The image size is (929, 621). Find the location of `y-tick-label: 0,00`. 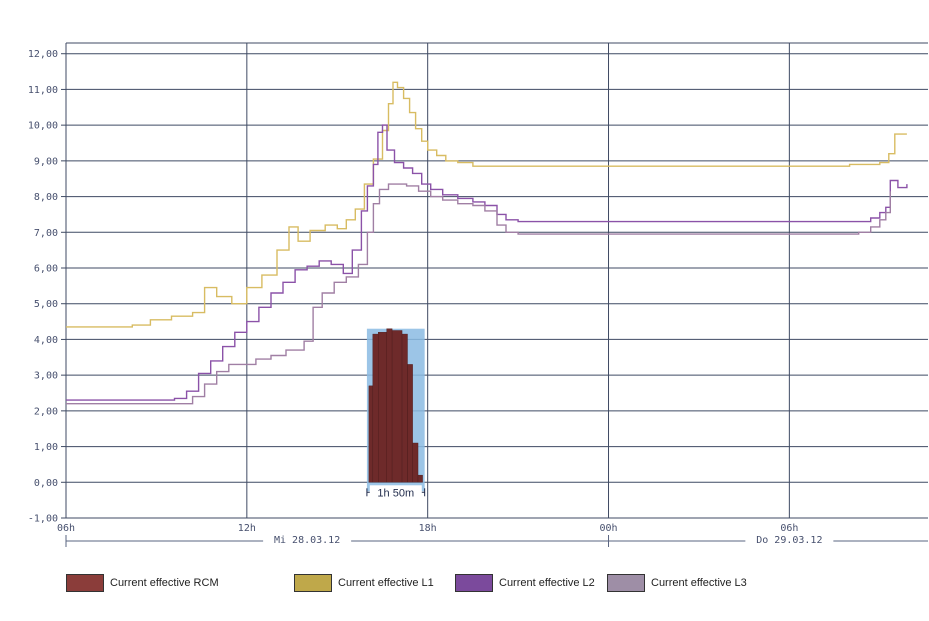

y-tick-label: 0,00 is located at coordinates (46, 483).